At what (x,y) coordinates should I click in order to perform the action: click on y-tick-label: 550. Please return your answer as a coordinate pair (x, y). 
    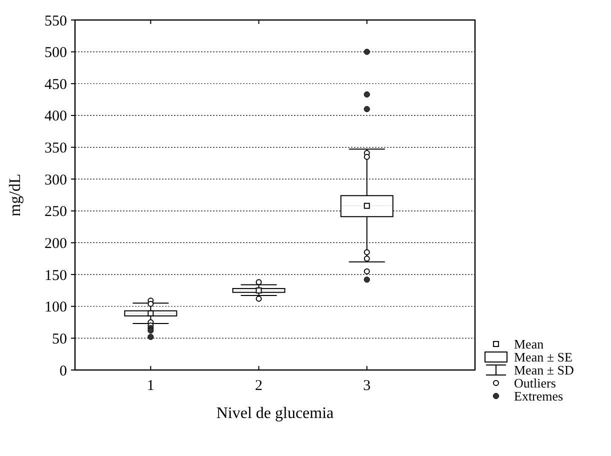
    Looking at the image, I should click on (55, 21).